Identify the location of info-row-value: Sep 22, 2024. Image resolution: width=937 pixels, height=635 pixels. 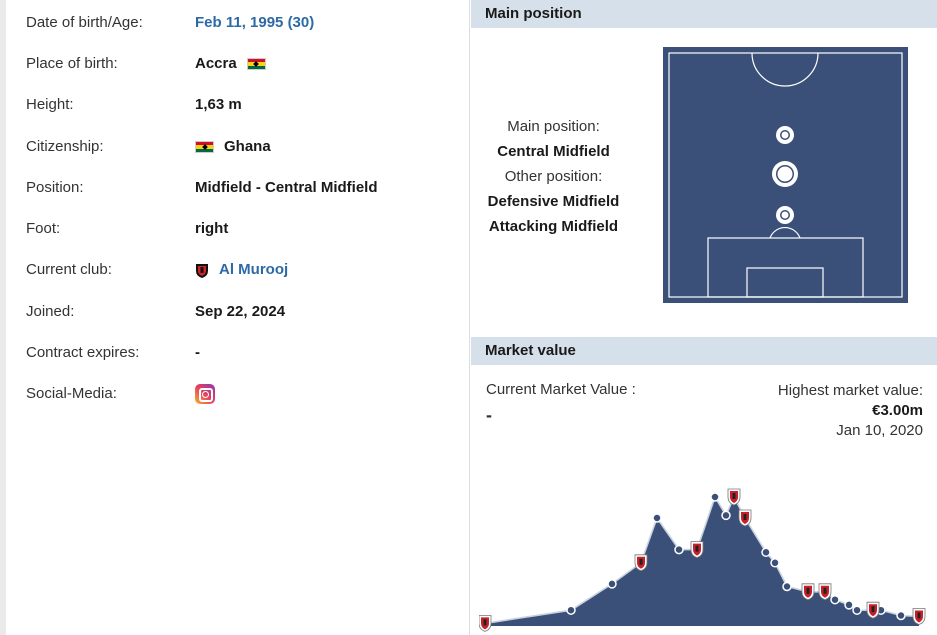
(240, 312).